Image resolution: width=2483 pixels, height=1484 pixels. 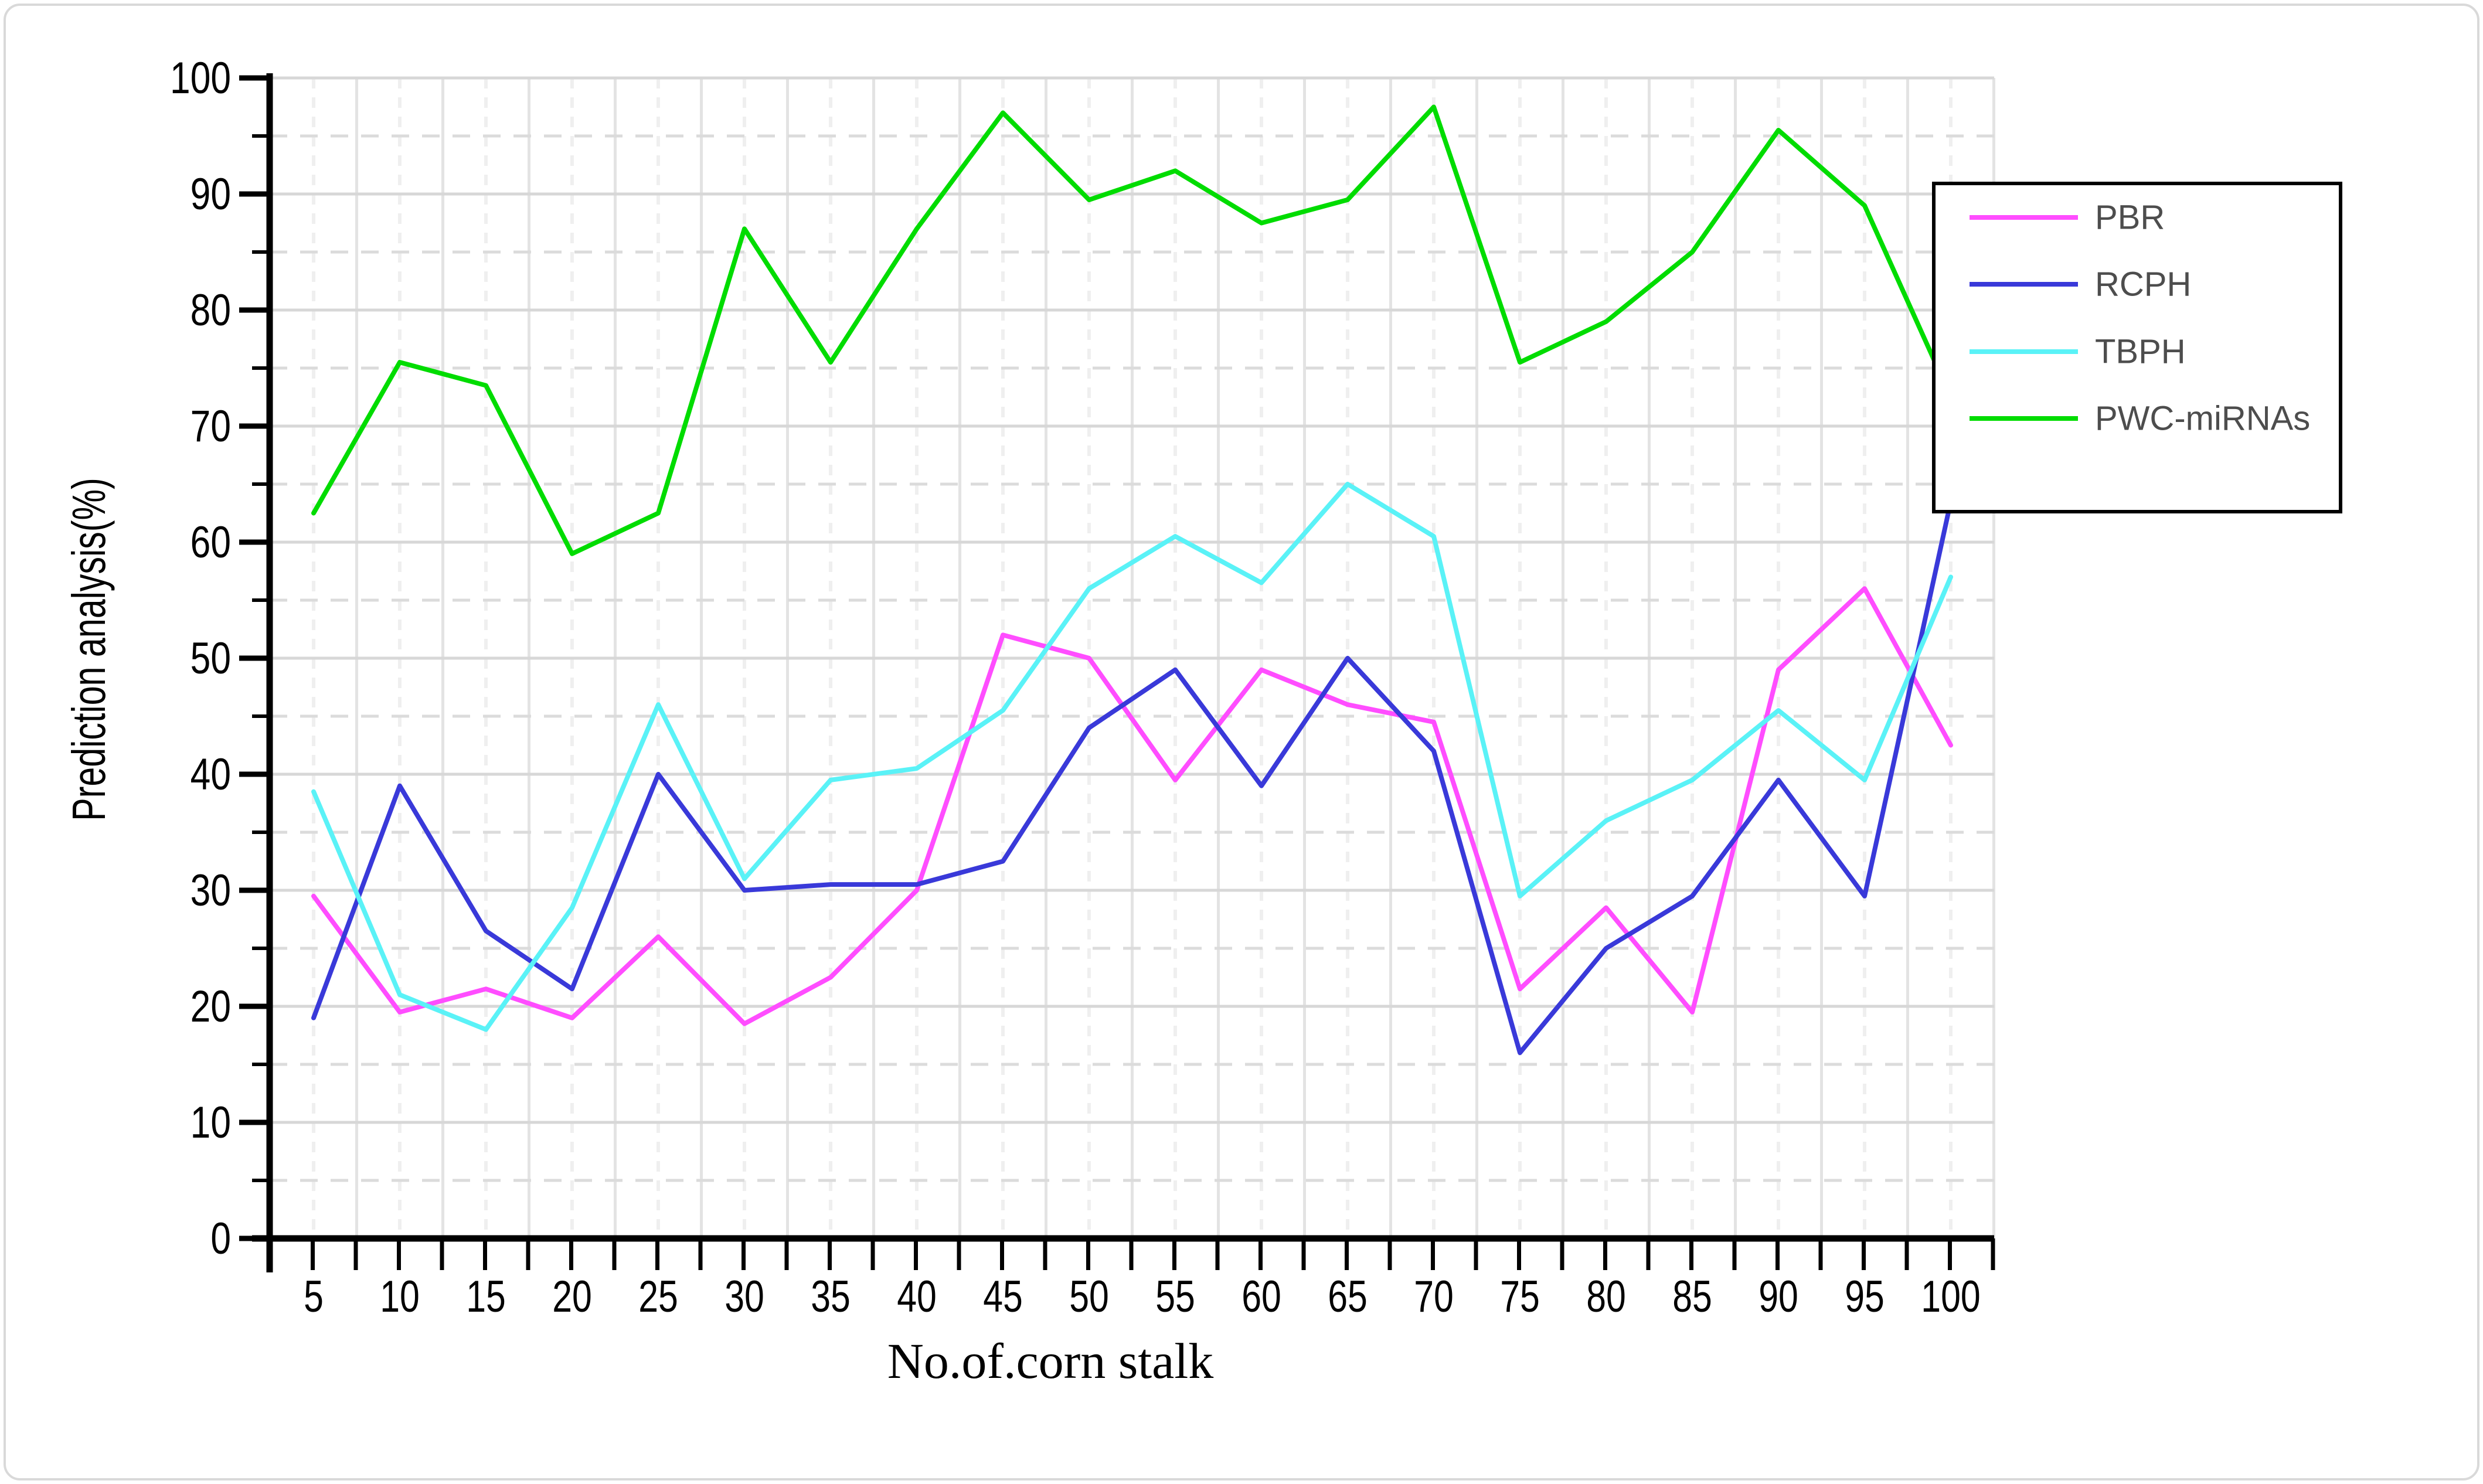 What do you see at coordinates (314, 1297) in the screenshot?
I see `x-tick-label: 5` at bounding box center [314, 1297].